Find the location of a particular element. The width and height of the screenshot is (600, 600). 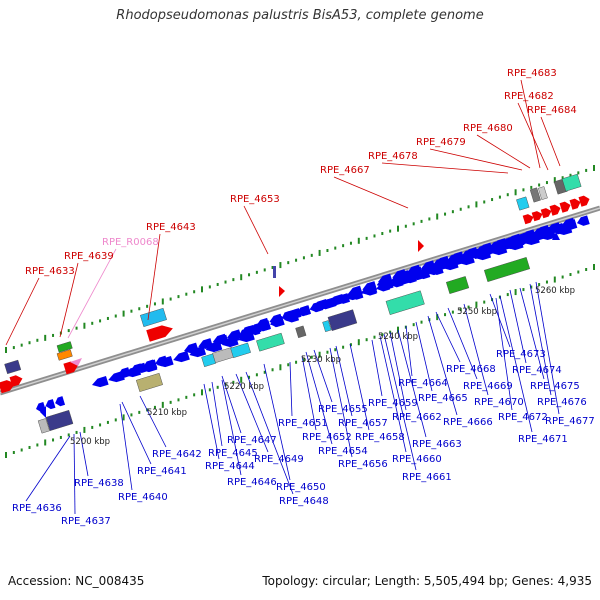

gene-label-rpe_4675: RPE_4675 is located at coordinates (555, 386).